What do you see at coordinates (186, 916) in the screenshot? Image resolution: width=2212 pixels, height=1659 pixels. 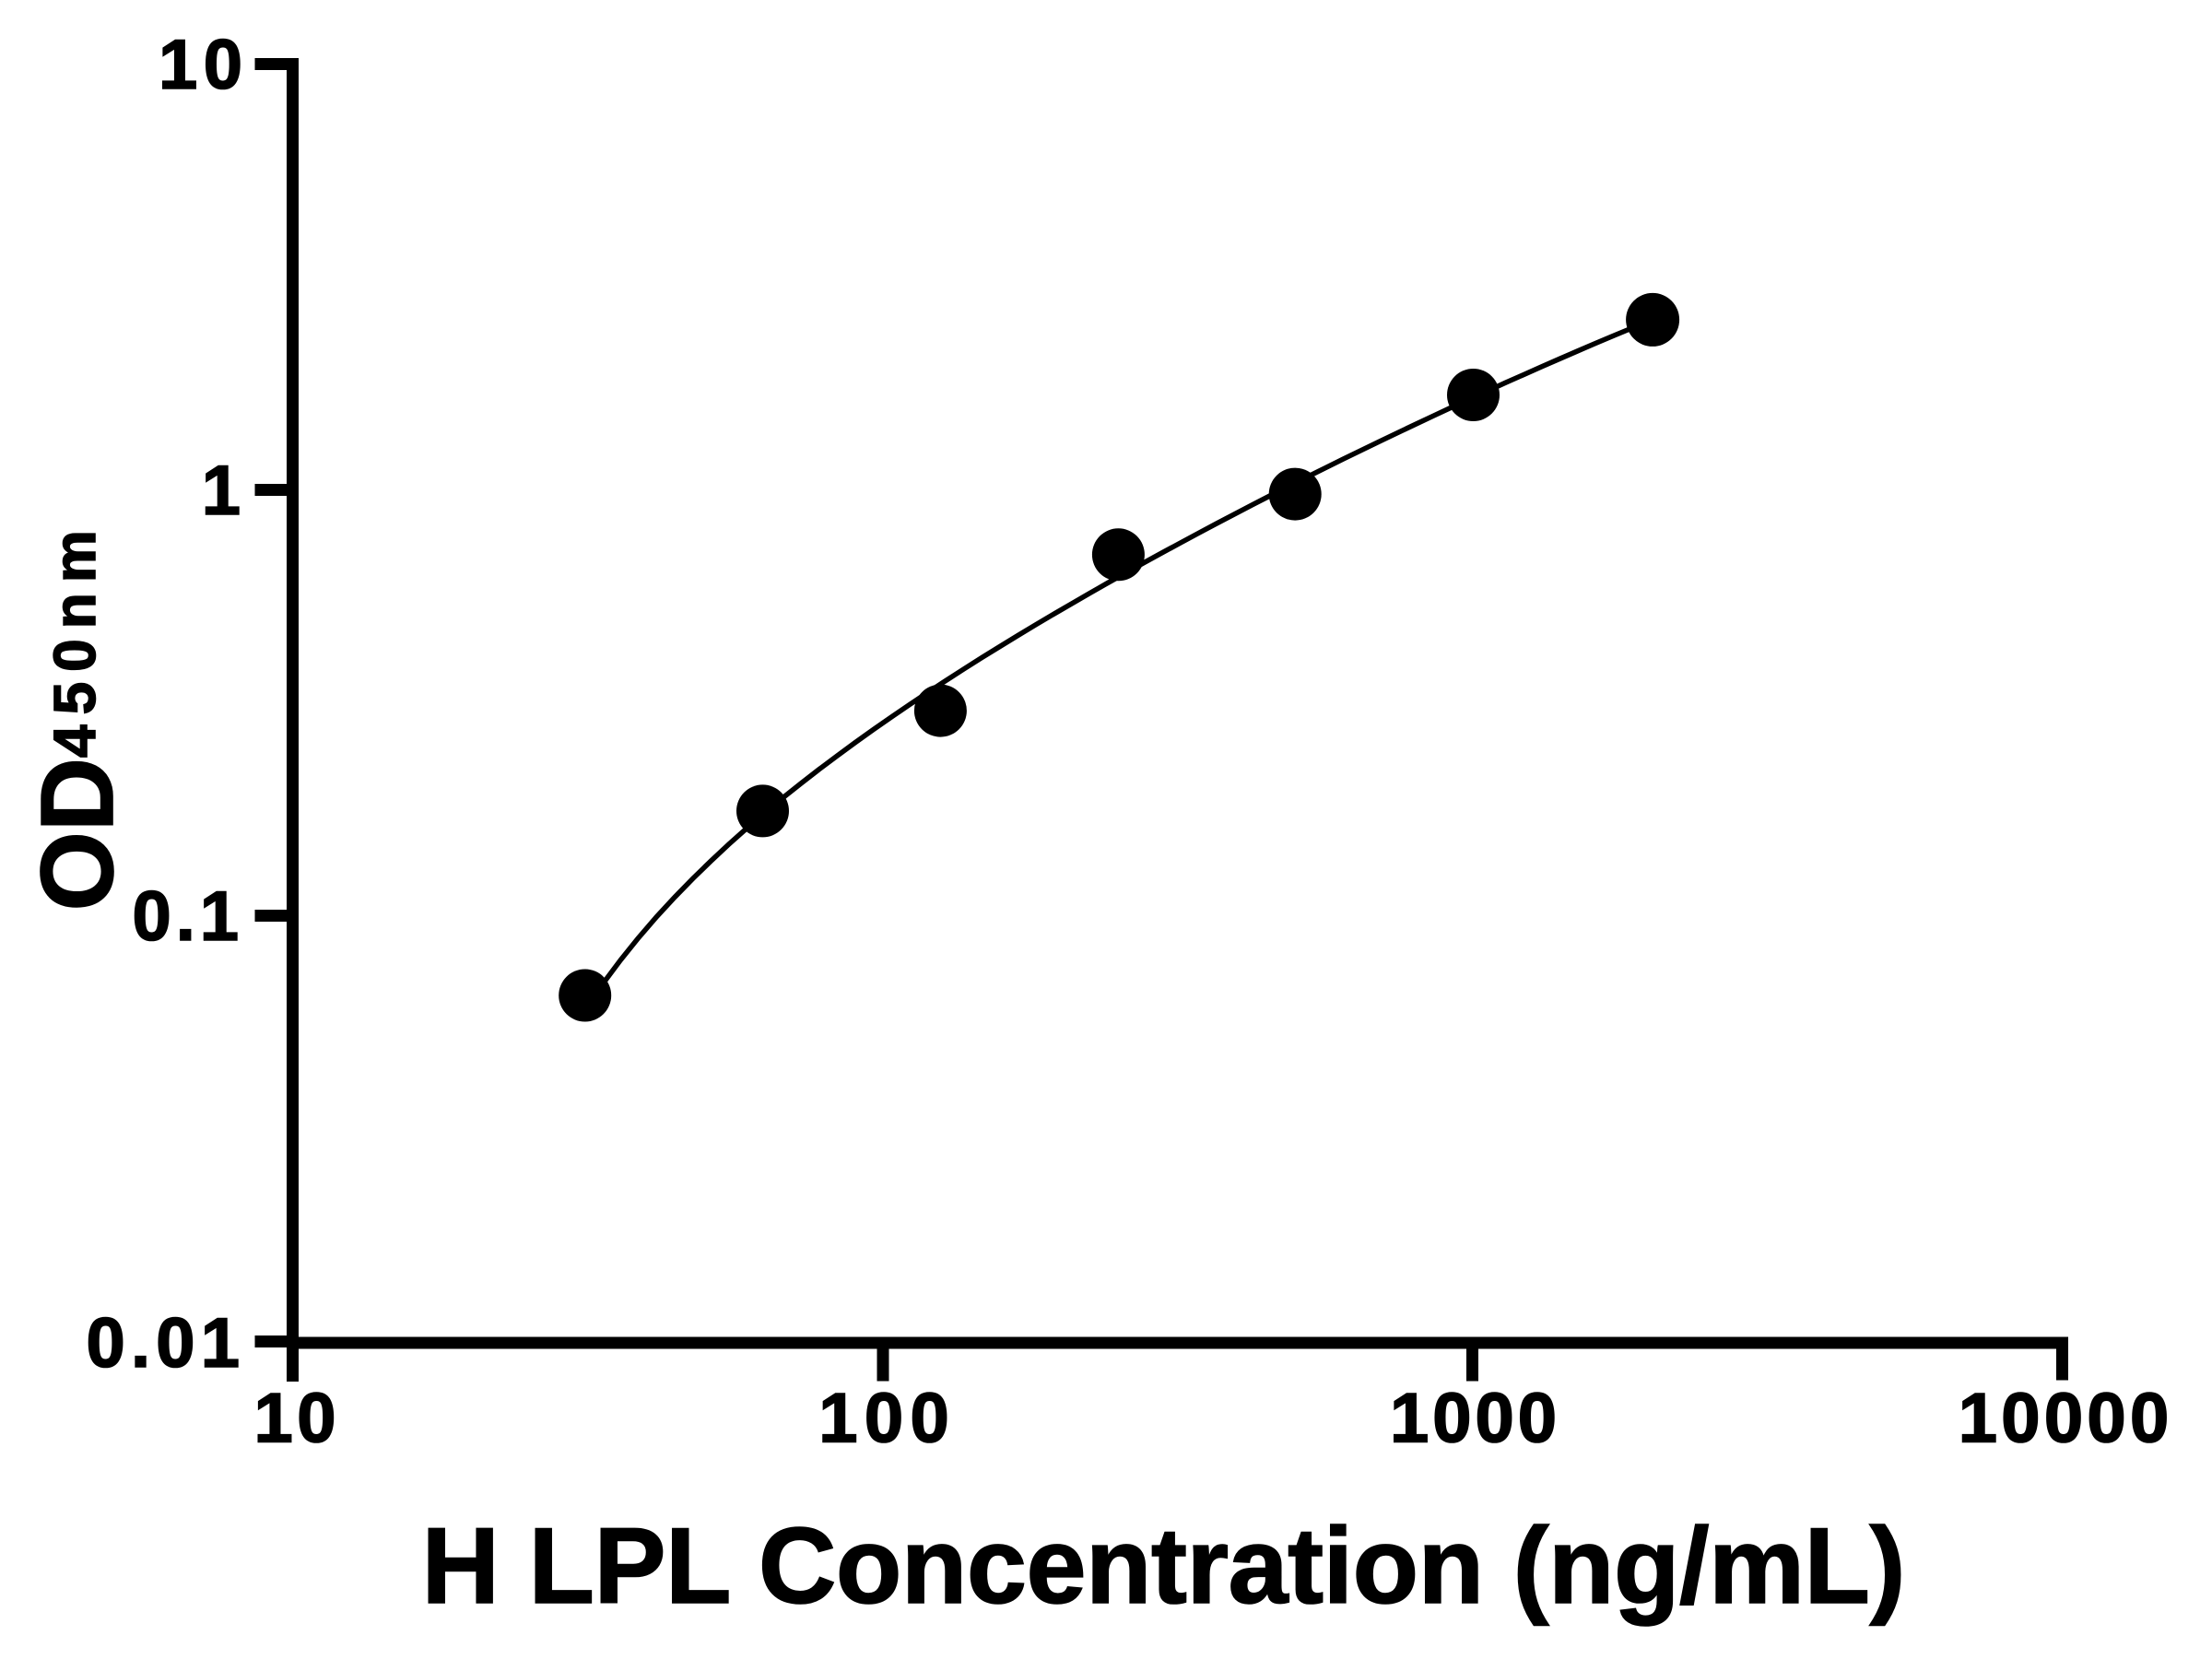 I see `svg-text: 0.1` at bounding box center [186, 916].